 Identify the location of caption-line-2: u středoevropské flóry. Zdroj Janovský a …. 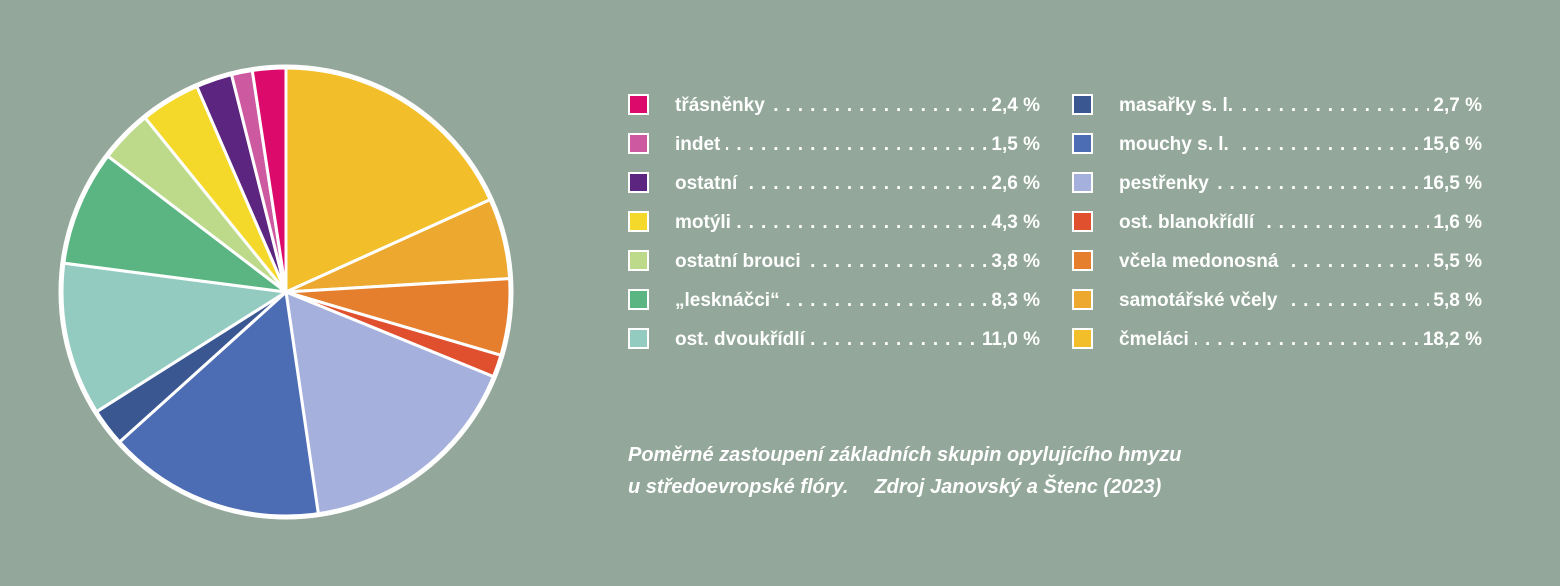
(1008, 487).